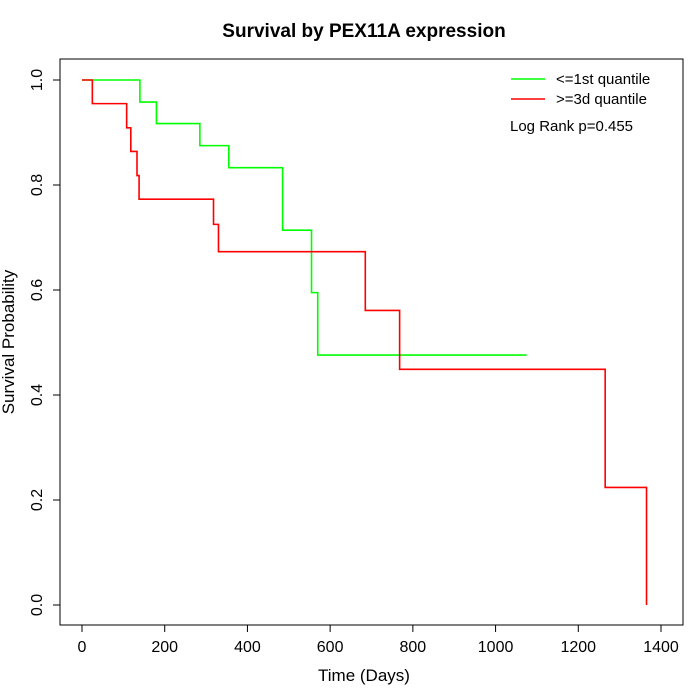 The height and width of the screenshot is (700, 700). What do you see at coordinates (37, 605) in the screenshot?
I see `y-tick-label: 0.0` at bounding box center [37, 605].